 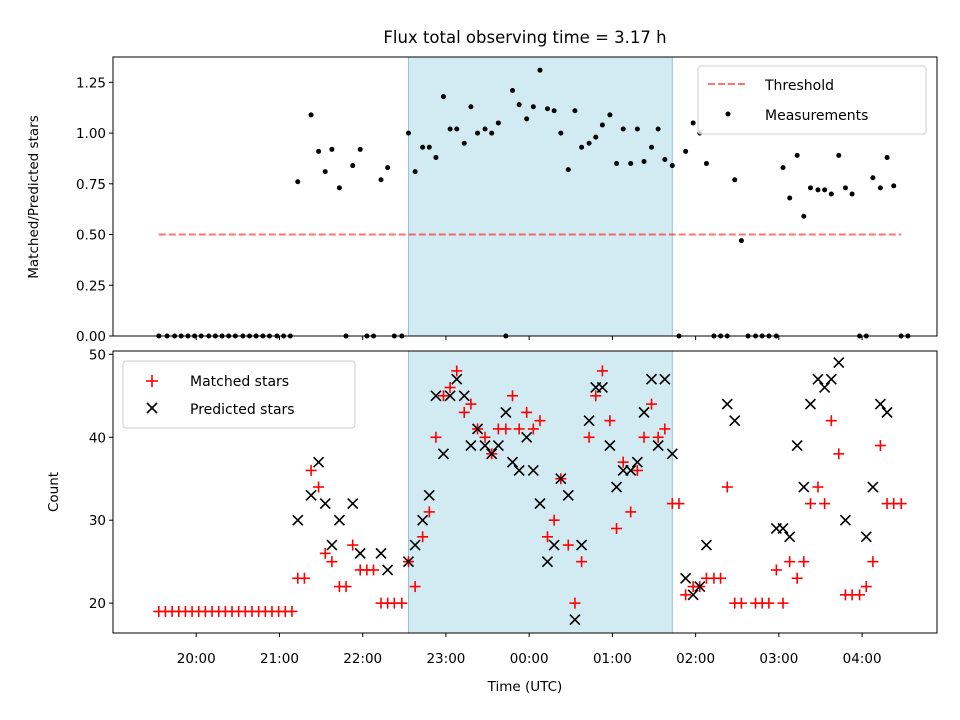 What do you see at coordinates (239, 382) in the screenshot?
I see `legend-matched-label: Matched stars` at bounding box center [239, 382].